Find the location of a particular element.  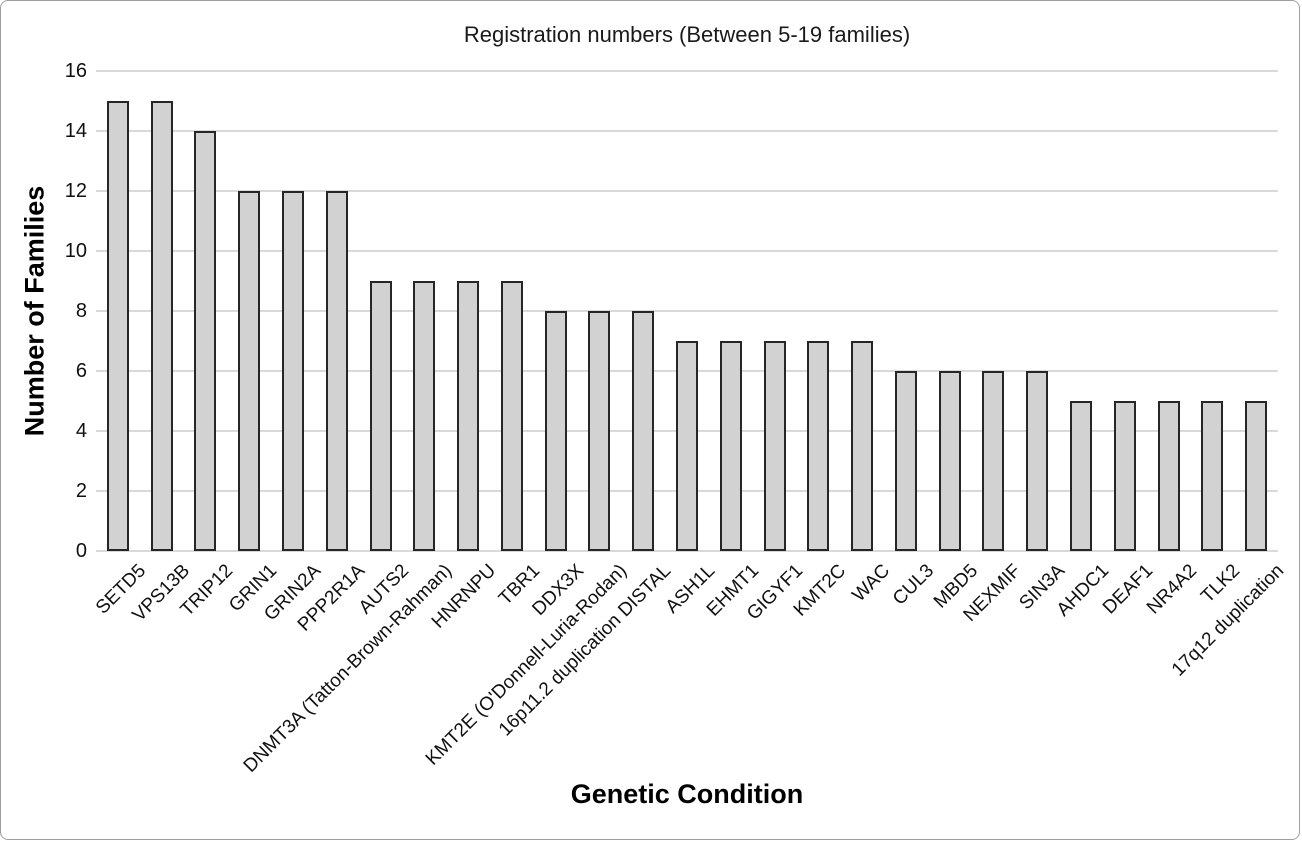

y-tick-label: 8 is located at coordinates (81, 311).